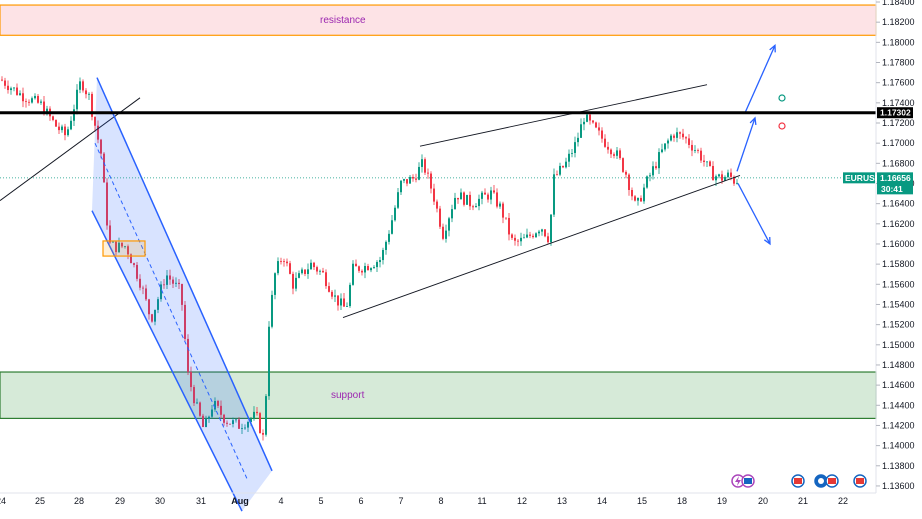 The height and width of the screenshot is (519, 922). I want to click on economic-events, so click(799, 481).